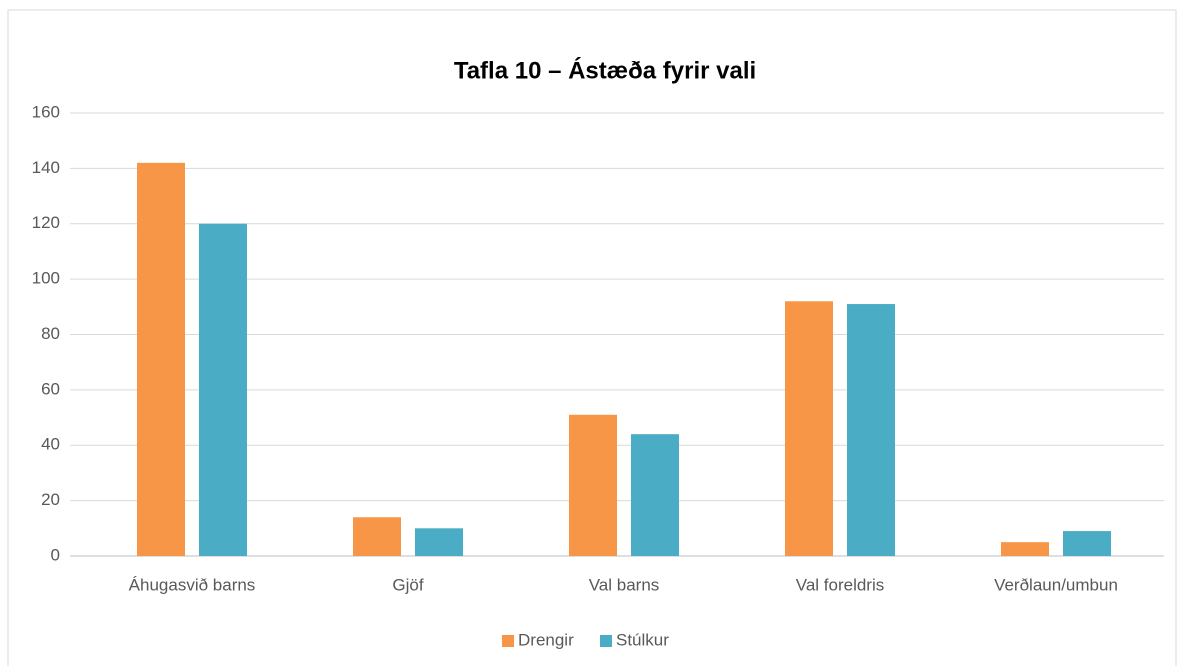 The height and width of the screenshot is (671, 1185). What do you see at coordinates (50, 388) in the screenshot?
I see `y-tick-label: 60` at bounding box center [50, 388].